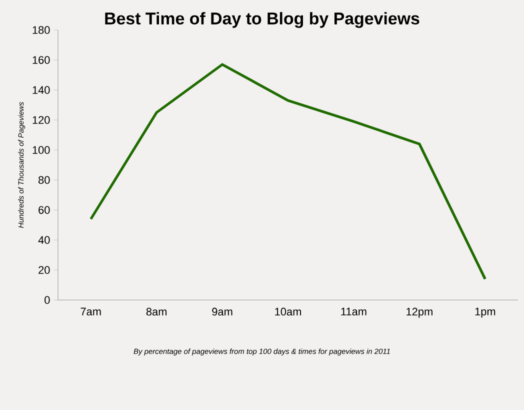 This screenshot has height=410, width=524. I want to click on y-tick-label: 0, so click(47, 300).